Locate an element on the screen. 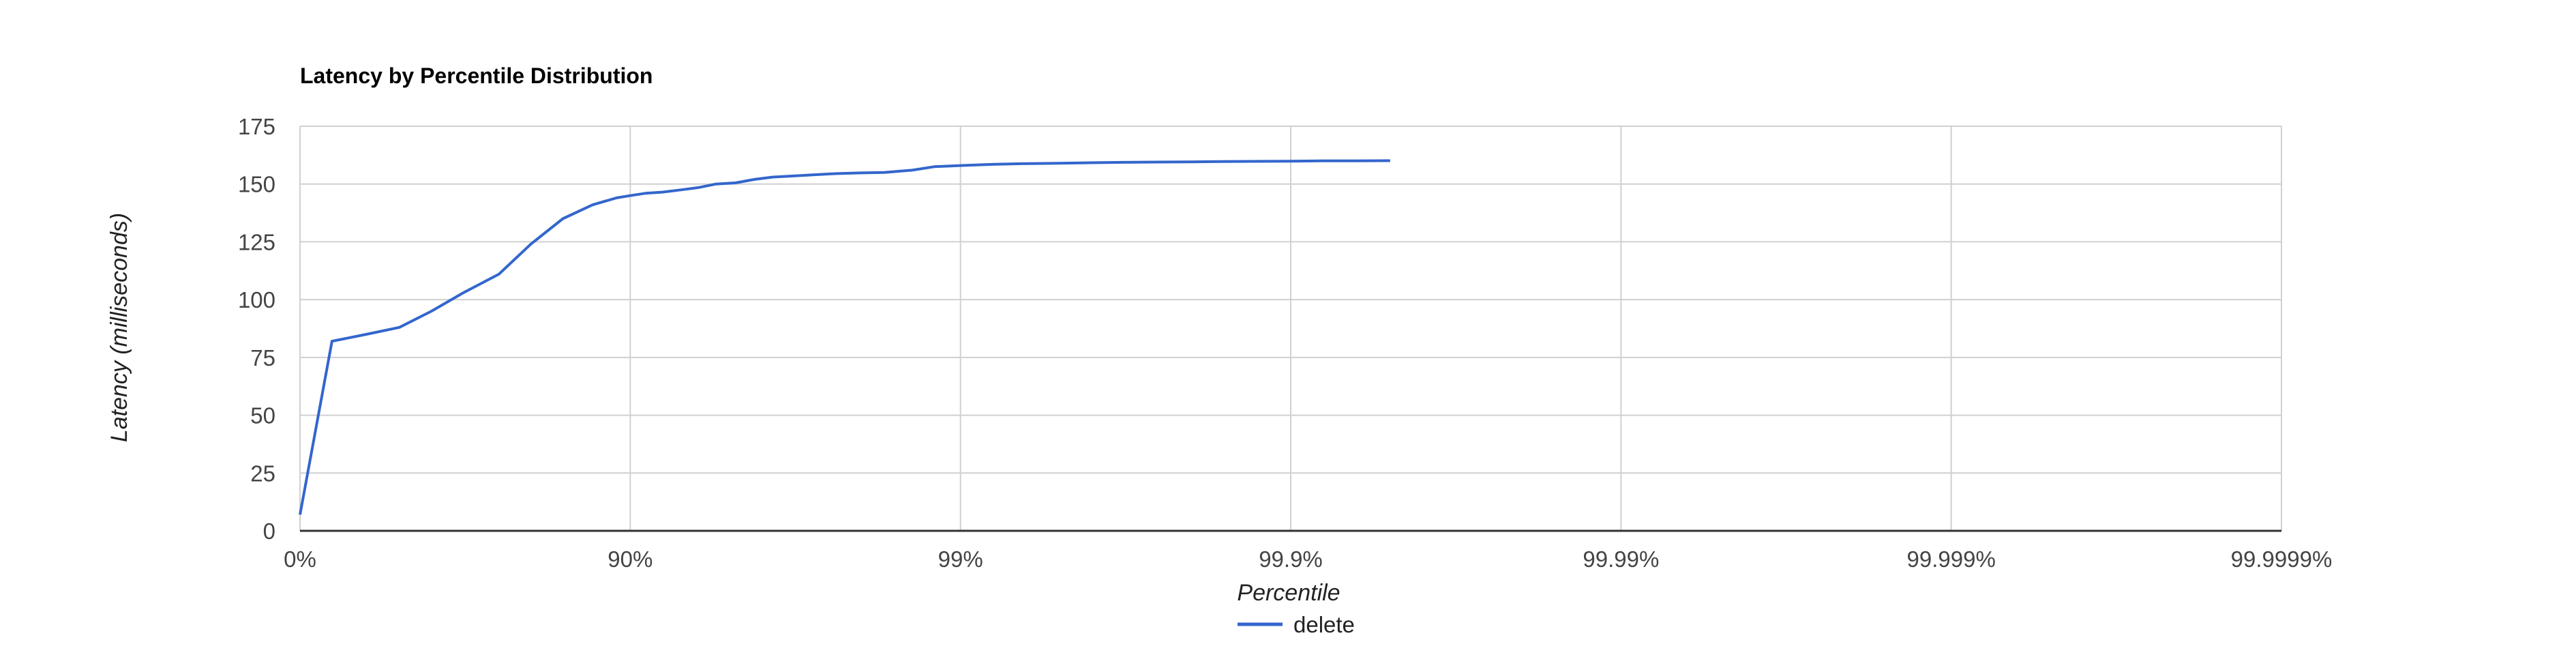 This screenshot has height=655, width=2576. x-tick-label: 90% is located at coordinates (630, 559).